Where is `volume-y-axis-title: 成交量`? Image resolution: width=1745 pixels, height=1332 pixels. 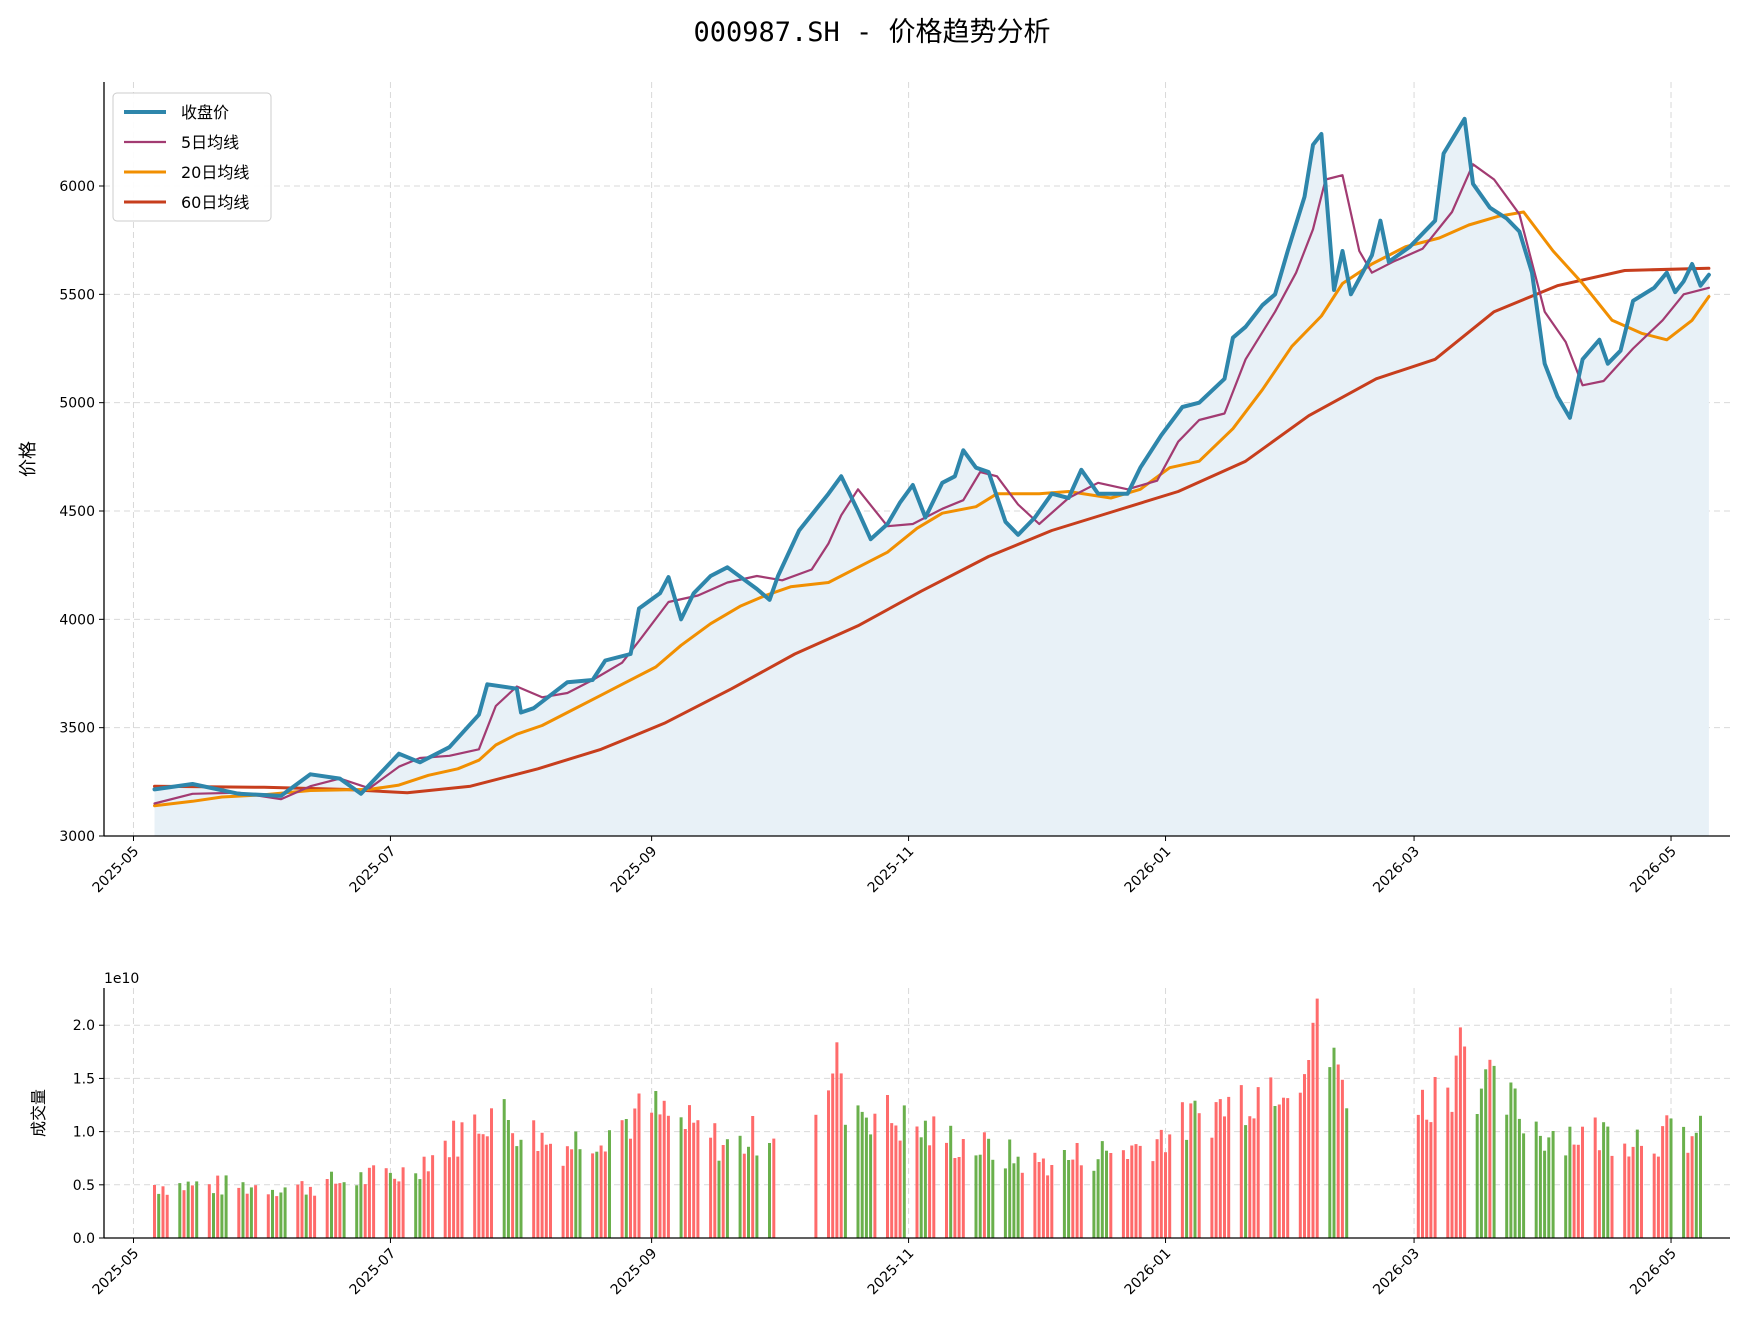 volume-y-axis-title: 成交量 is located at coordinates (38, 1113).